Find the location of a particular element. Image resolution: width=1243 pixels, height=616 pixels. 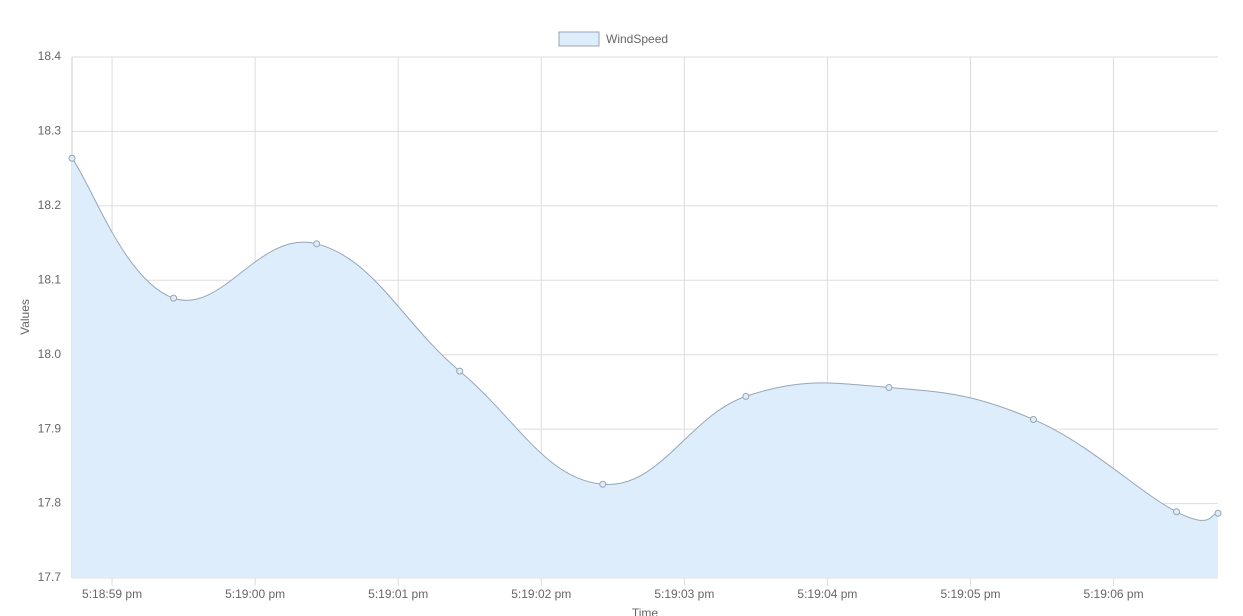

y-tick-label: 18.4 is located at coordinates (50, 56).